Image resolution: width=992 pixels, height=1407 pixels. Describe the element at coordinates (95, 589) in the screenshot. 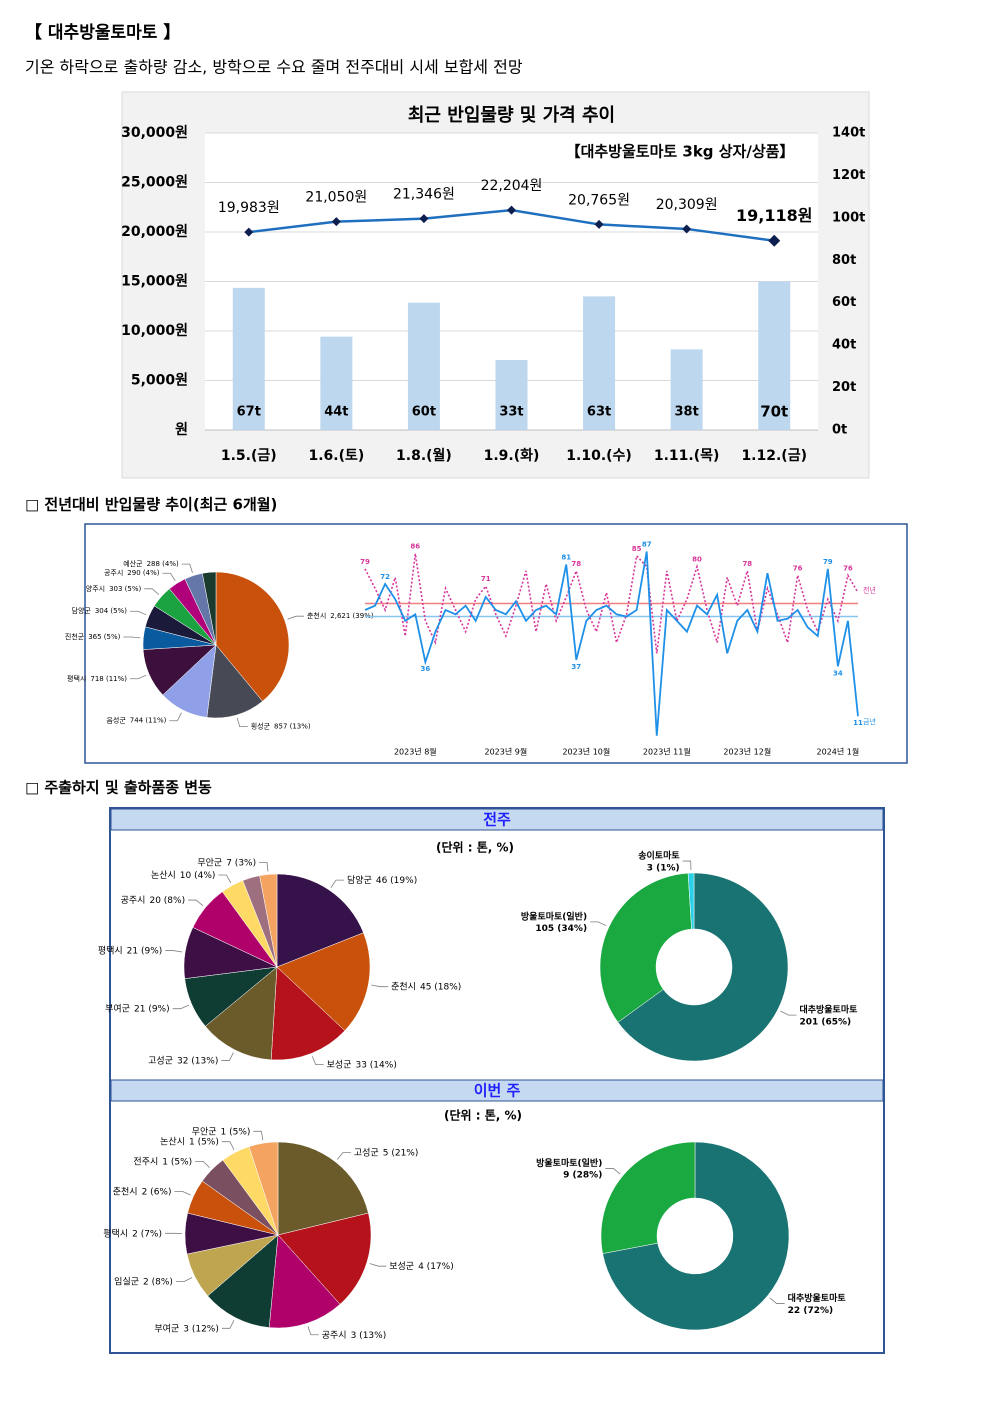

I see `slice-category: 양주시` at that location.